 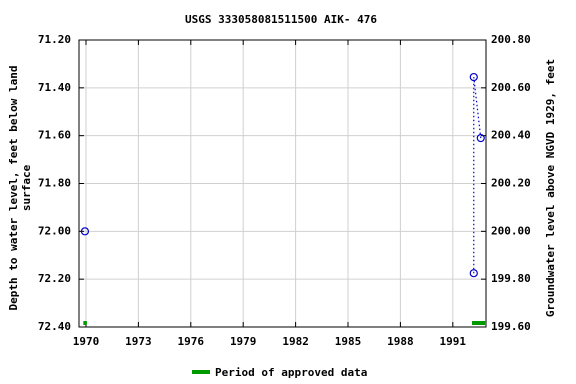 What do you see at coordinates (191, 341) in the screenshot?
I see `x-tick-label: 1976` at bounding box center [191, 341].